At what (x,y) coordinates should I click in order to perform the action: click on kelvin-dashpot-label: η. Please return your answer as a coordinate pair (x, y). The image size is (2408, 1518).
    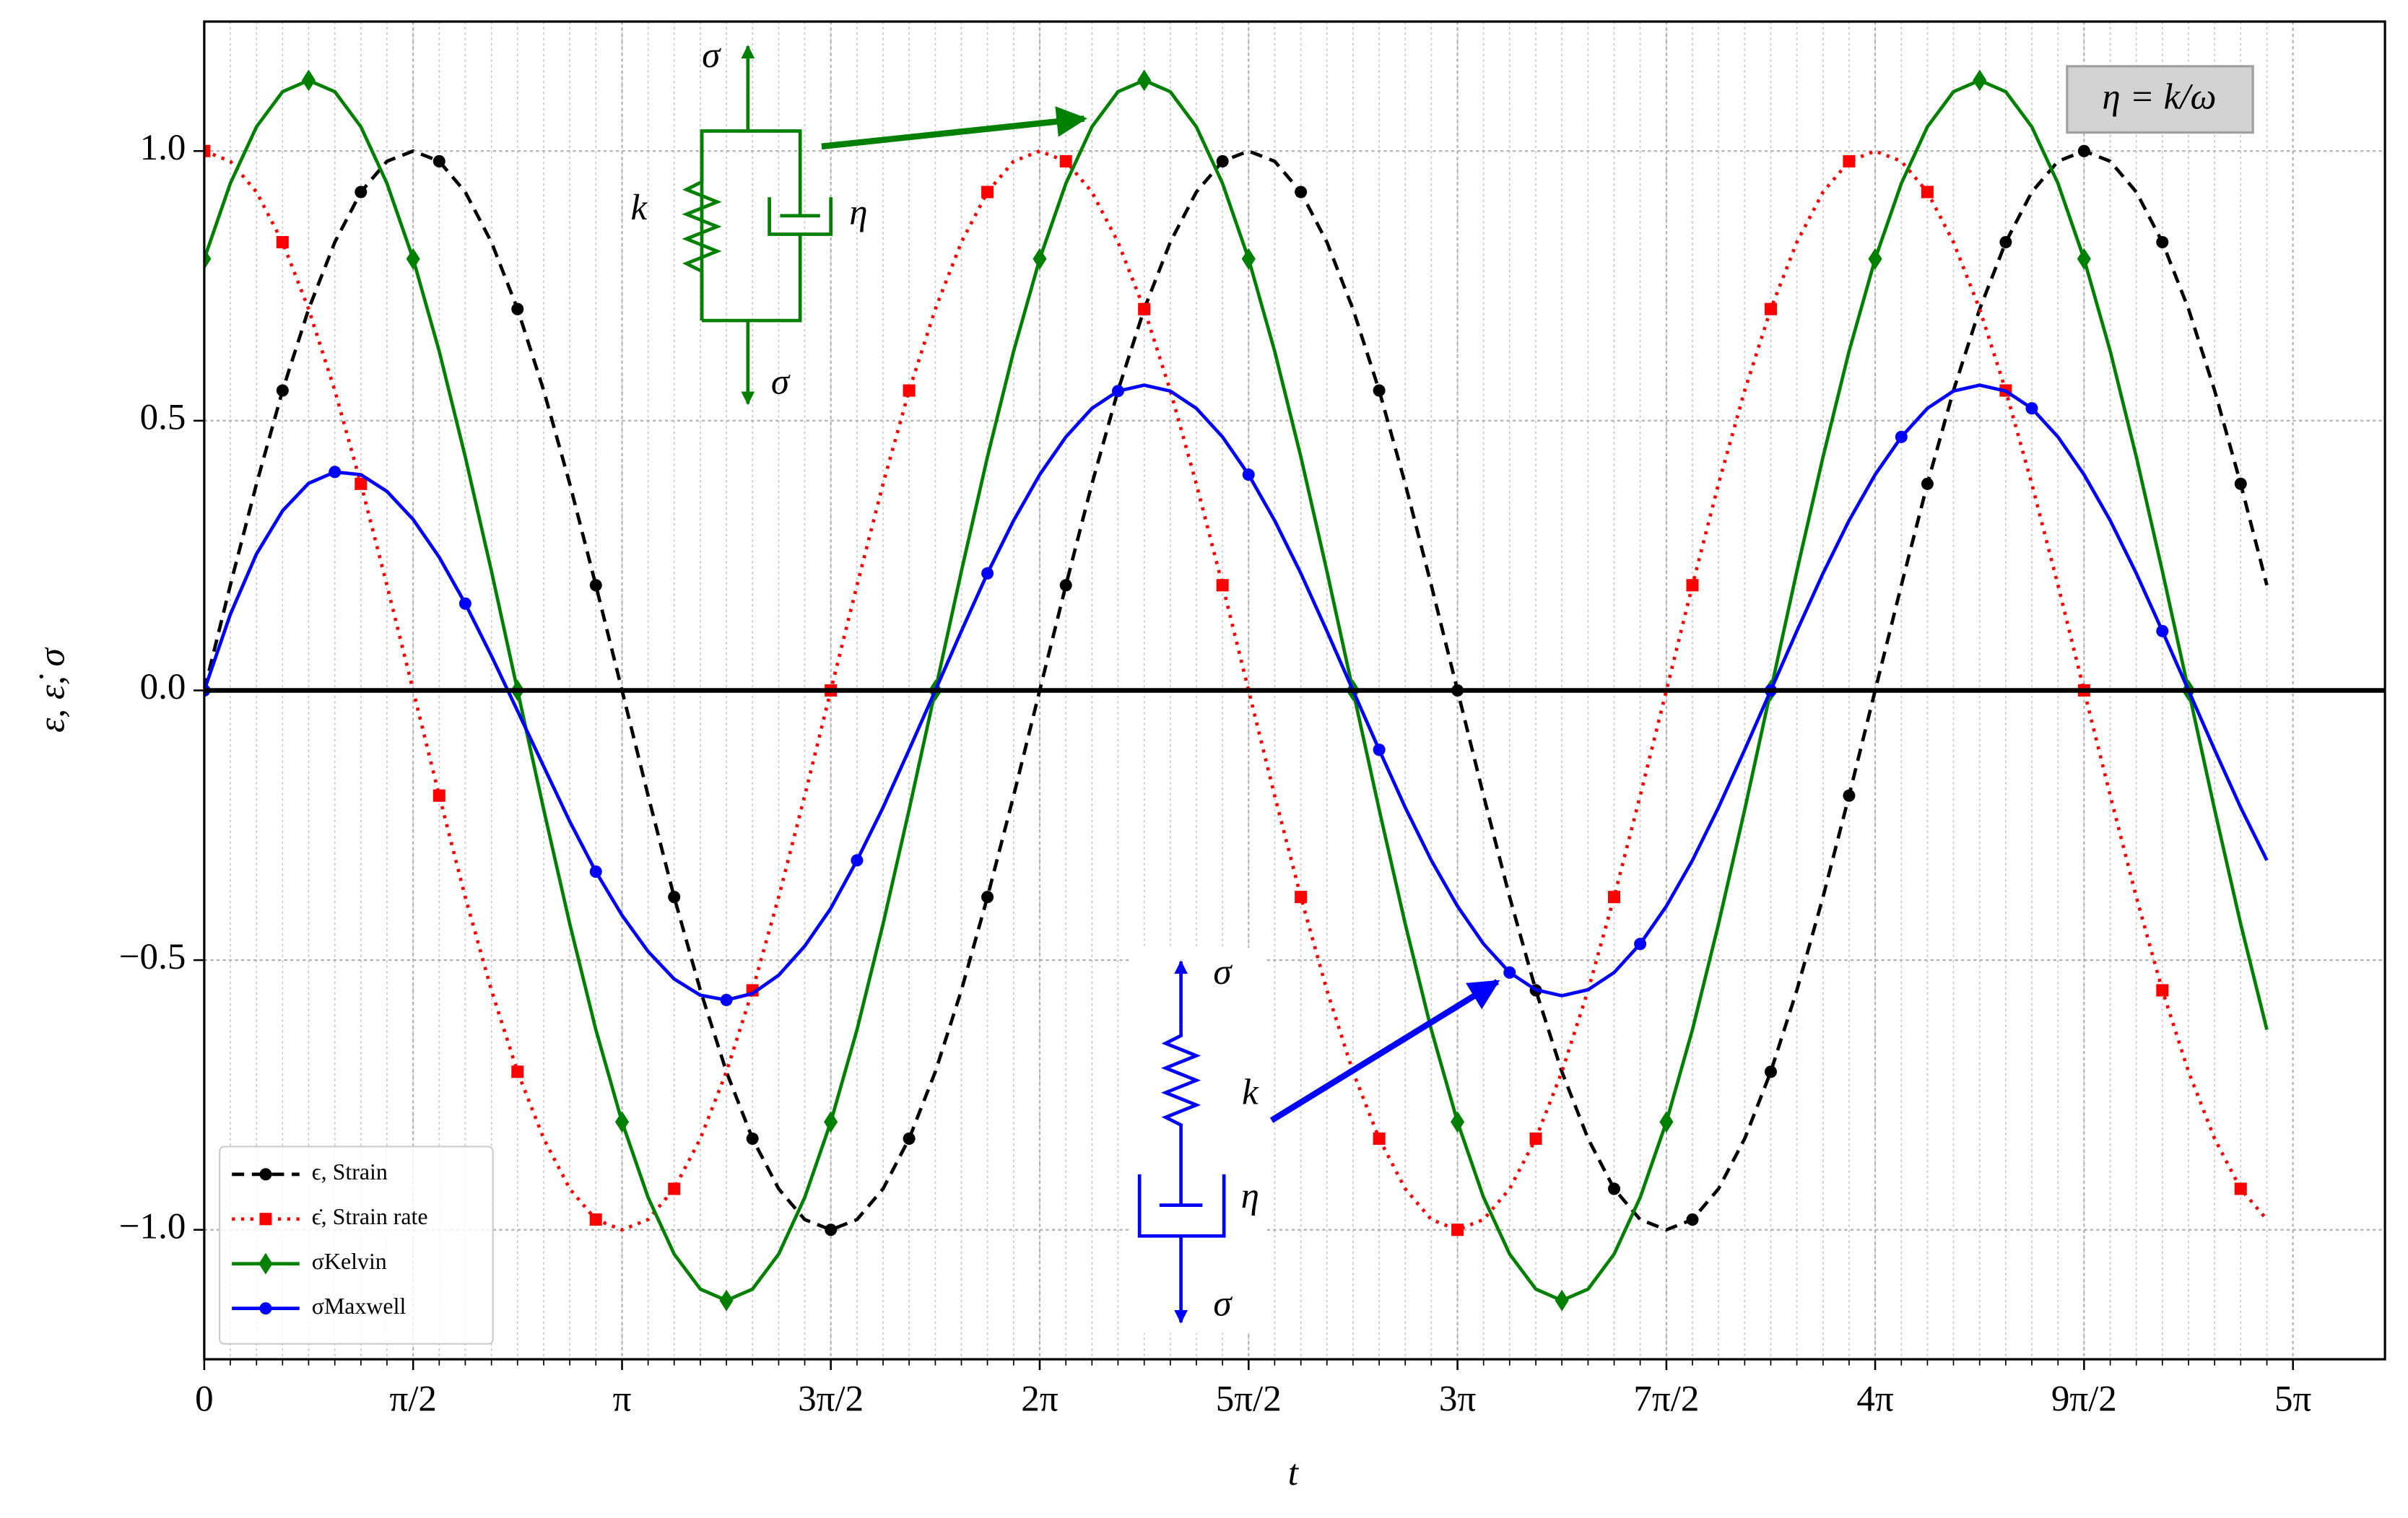
    Looking at the image, I should click on (858, 212).